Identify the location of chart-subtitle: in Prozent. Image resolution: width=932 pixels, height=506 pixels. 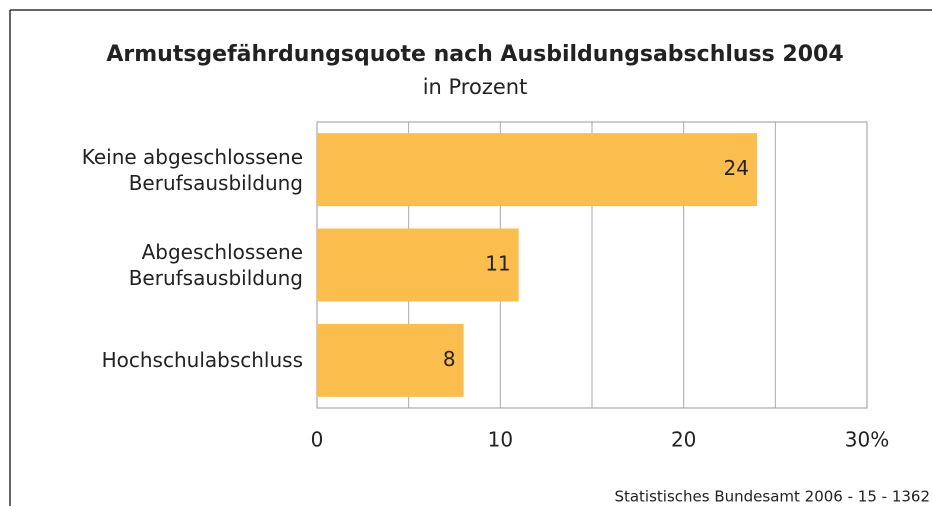
(475, 87).